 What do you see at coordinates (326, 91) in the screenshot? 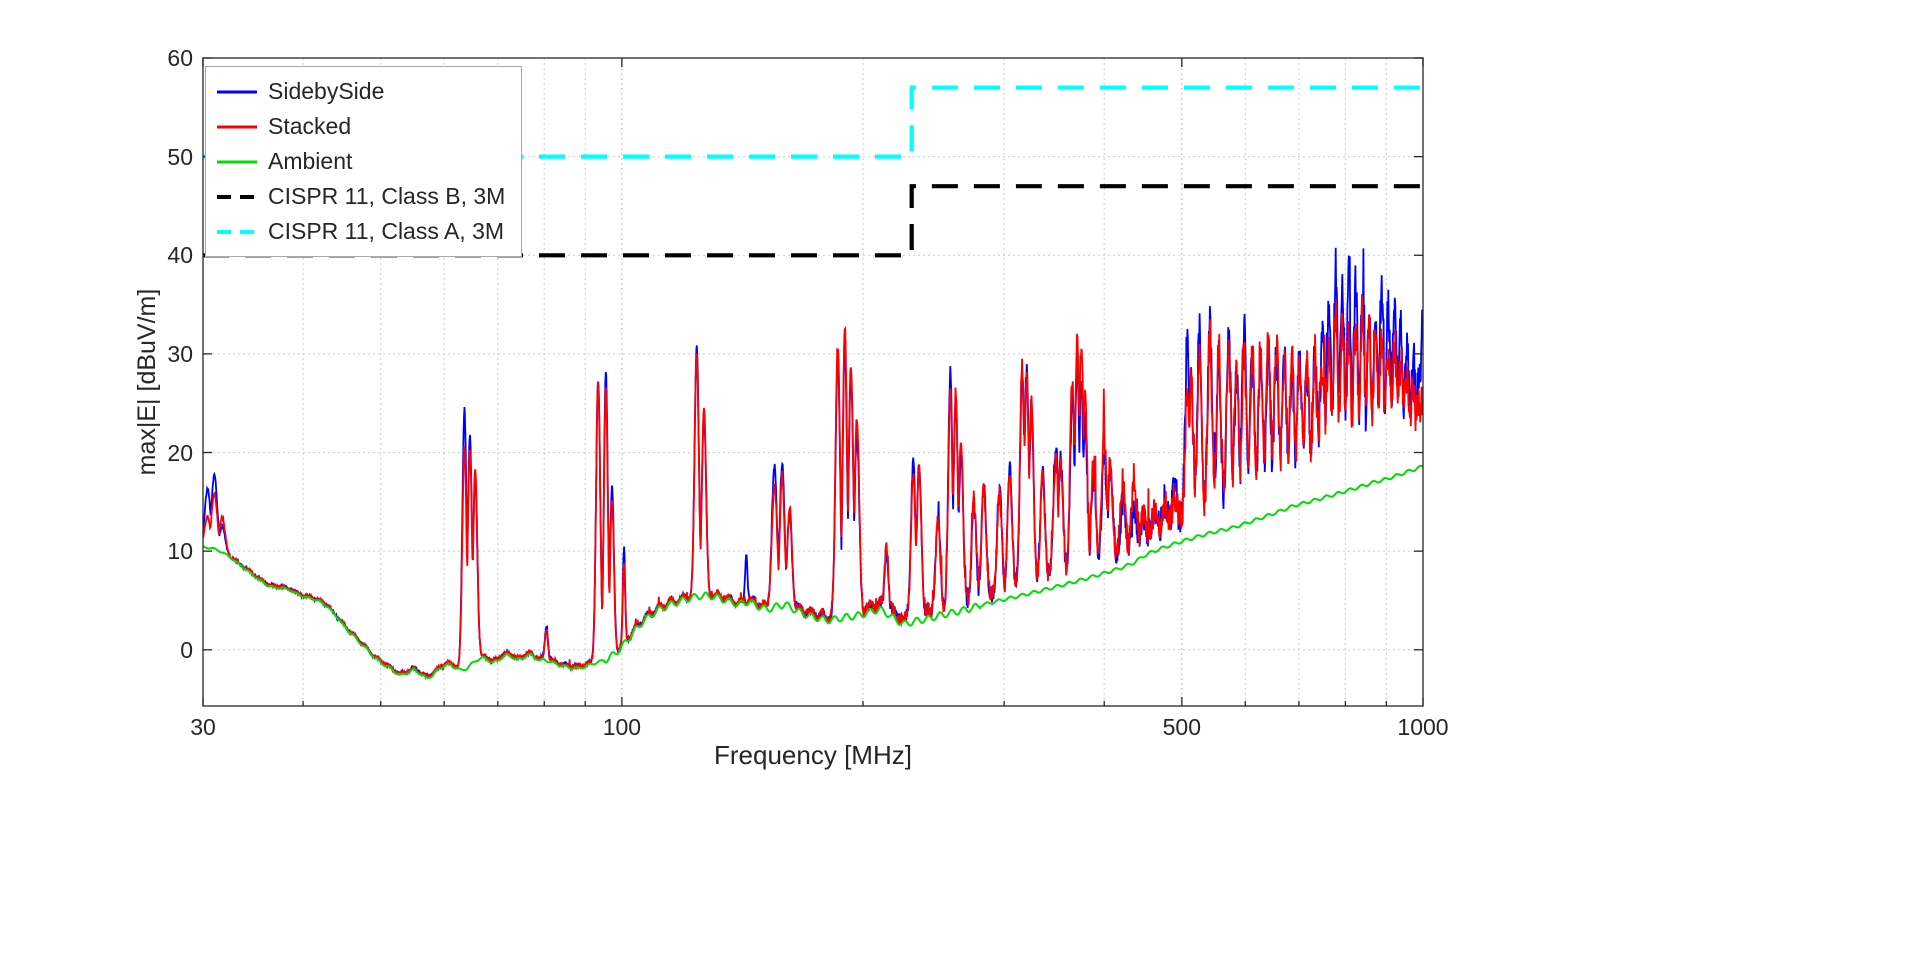
I see `legend-label: SidebySide` at bounding box center [326, 91].